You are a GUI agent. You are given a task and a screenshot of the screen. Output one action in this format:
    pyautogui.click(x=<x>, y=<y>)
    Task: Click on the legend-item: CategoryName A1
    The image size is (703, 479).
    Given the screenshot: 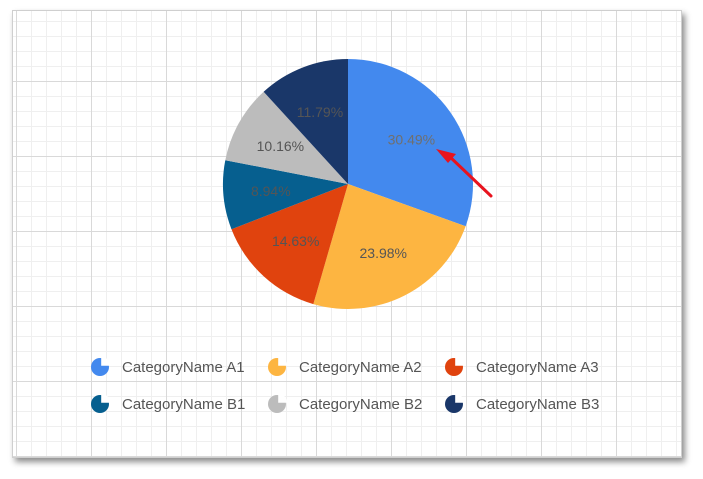 What is the action you would take?
    pyautogui.click(x=168, y=366)
    